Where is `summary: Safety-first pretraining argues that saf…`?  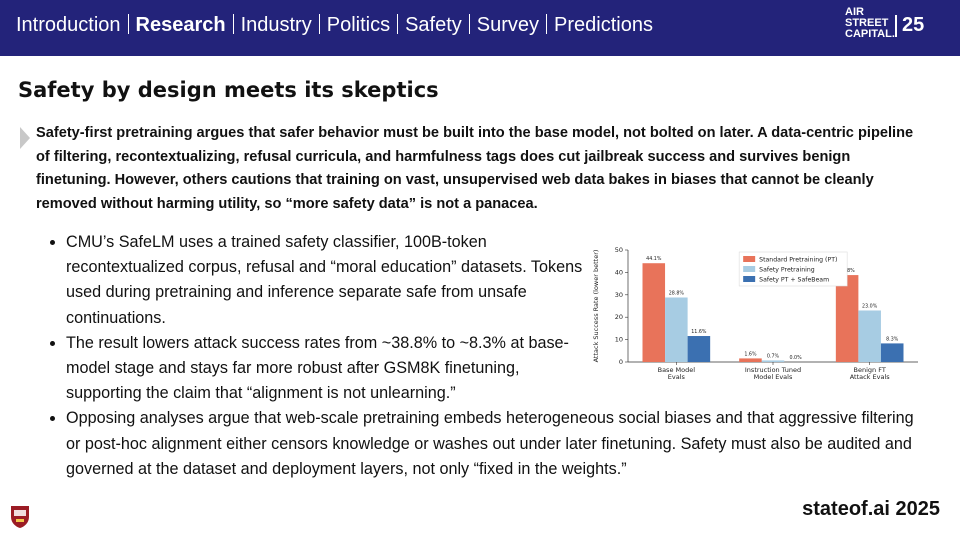
summary: Safety-first pretraining argues that saf… is located at coordinates (475, 169).